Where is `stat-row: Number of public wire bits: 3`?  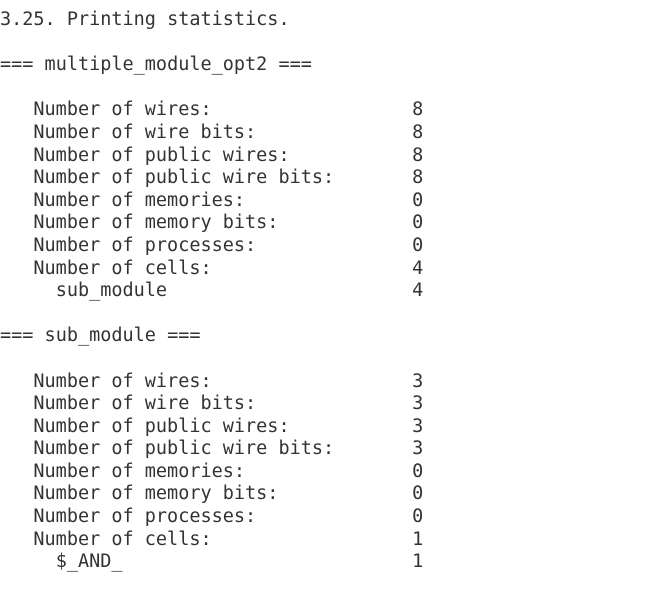 stat-row: Number of public wire bits: 3 is located at coordinates (331, 449).